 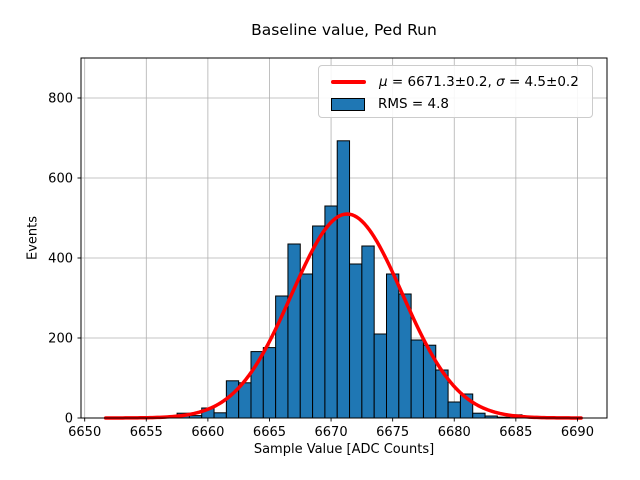 I want to click on legend-entry-fit: μ = 6671.3±0.2, σ = 4.5±0.2, so click(x=456, y=82).